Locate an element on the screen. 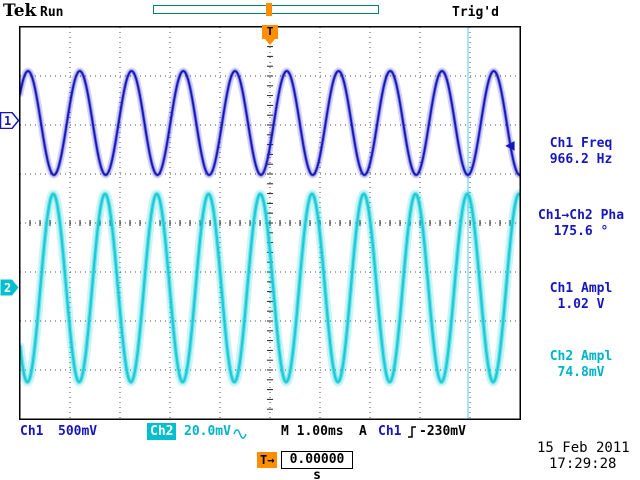 Image resolution: width=640 pixels, height=480 pixels. t-marker-label: T is located at coordinates (264, 460).